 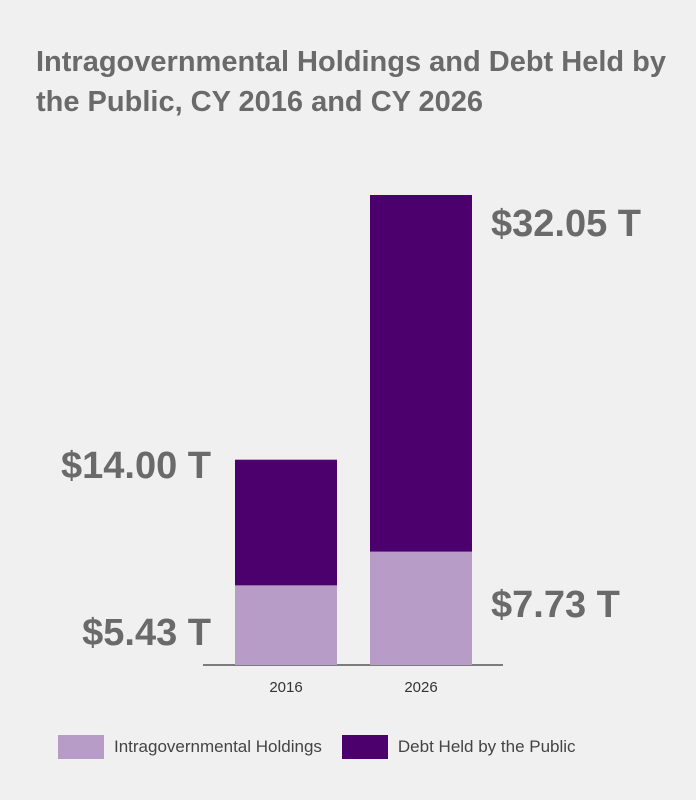 I want to click on bar-2016-intragovernmental-holdings, so click(x=286, y=625).